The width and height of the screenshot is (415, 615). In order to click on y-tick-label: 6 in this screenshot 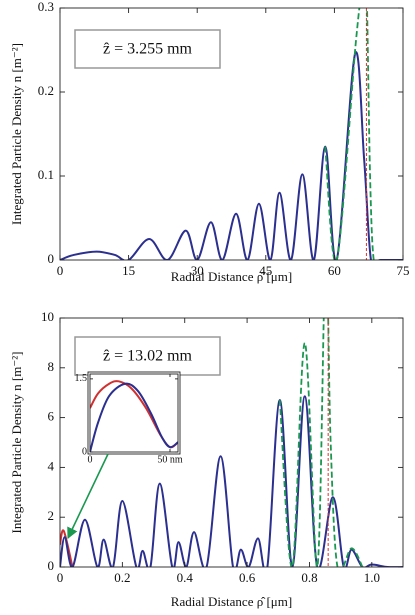, I will do `click(51, 416)`.